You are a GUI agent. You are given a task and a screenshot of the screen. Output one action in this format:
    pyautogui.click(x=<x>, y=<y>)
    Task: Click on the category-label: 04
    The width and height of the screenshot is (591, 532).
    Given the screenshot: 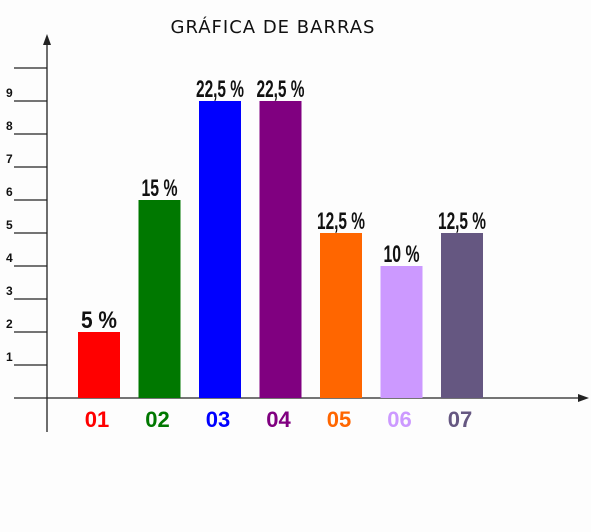 What is the action you would take?
    pyautogui.click(x=278, y=419)
    